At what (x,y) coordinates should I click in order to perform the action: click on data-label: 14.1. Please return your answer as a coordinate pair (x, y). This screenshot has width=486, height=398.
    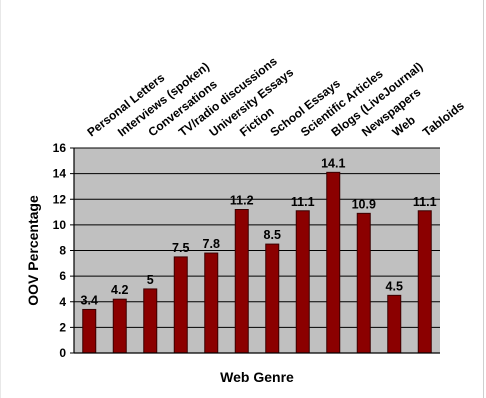
    Looking at the image, I should click on (333, 163).